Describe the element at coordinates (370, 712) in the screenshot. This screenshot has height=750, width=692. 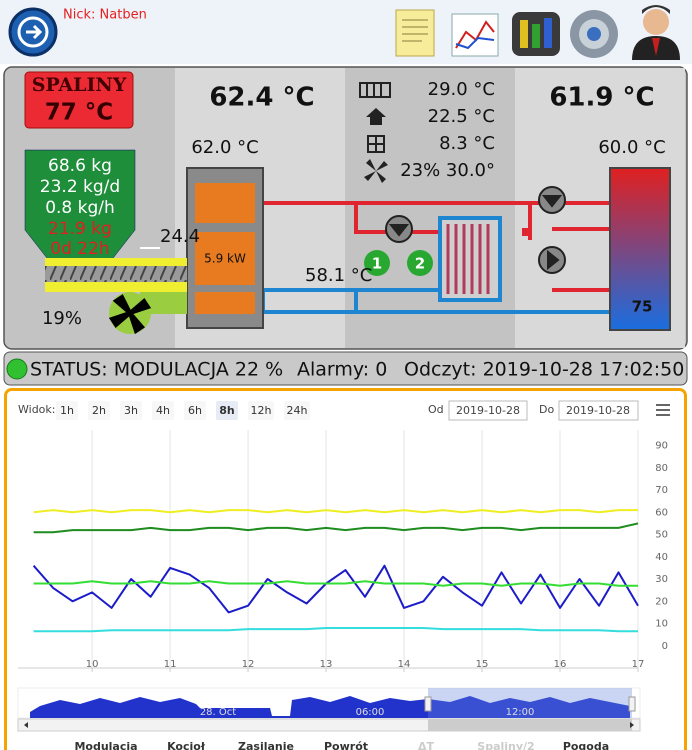
I see `navigator-label: 06:00` at that location.